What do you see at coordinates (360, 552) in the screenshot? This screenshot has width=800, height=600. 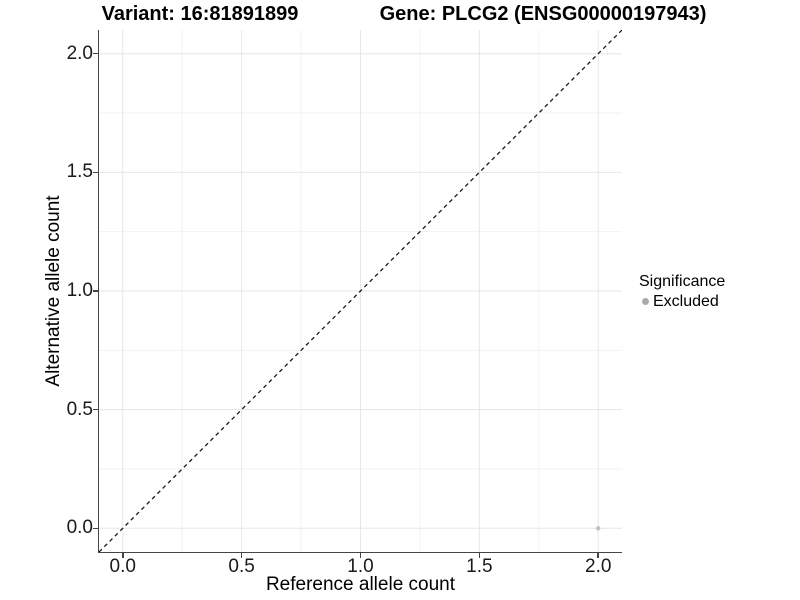 I see `x-axis-line` at bounding box center [360, 552].